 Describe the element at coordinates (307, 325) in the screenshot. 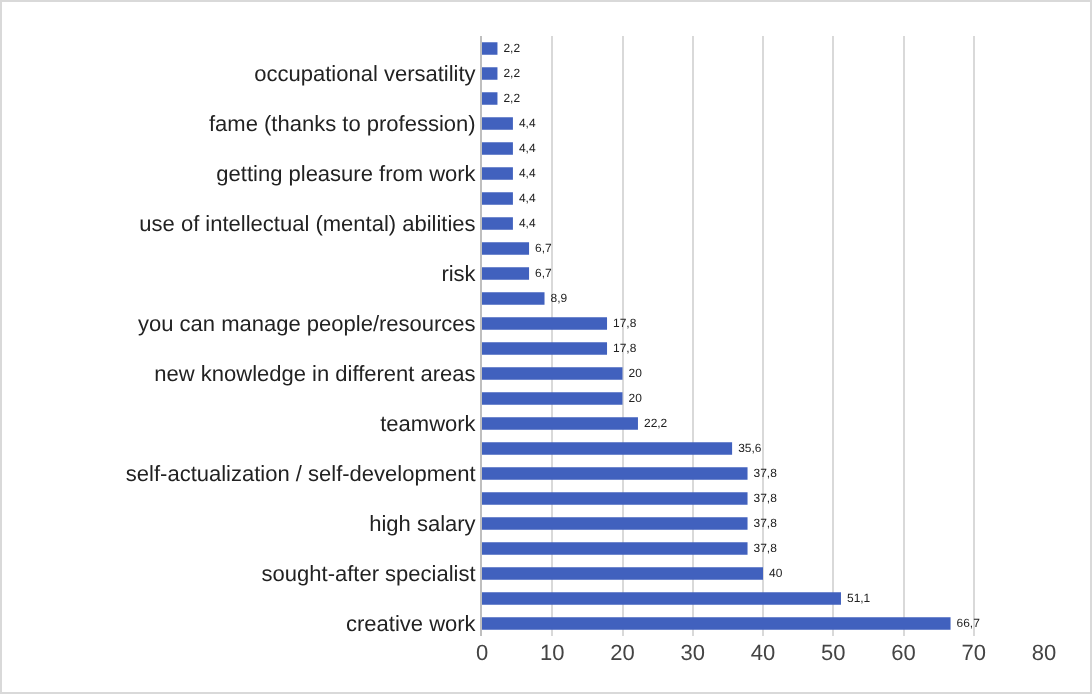

I see `y-tick-label: you can manage people/resources` at that location.